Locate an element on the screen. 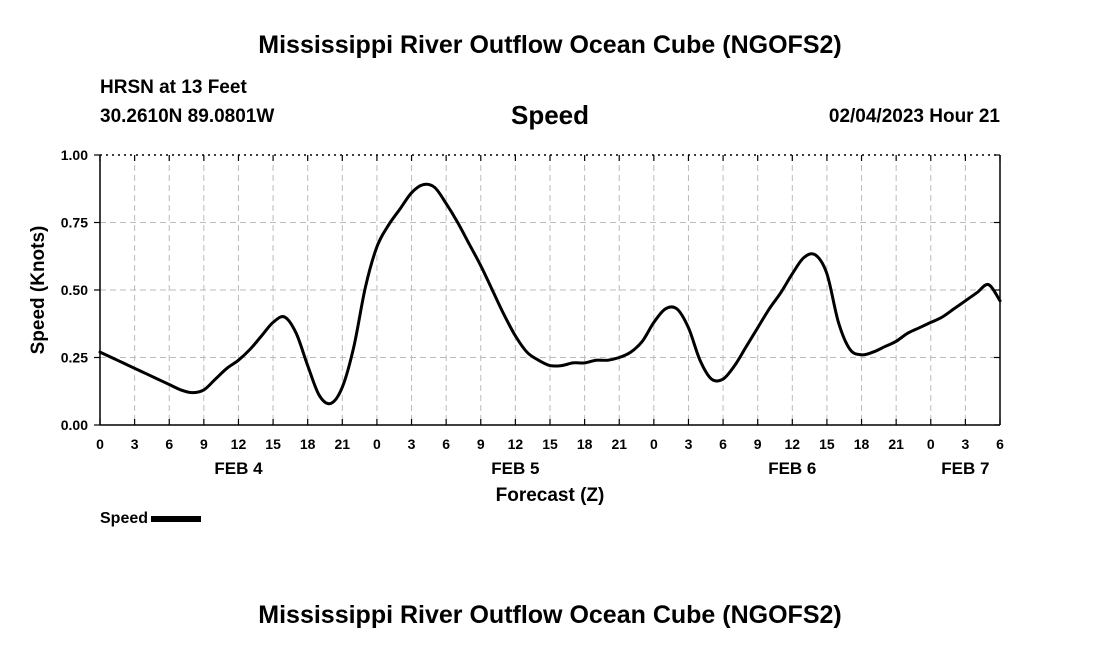 The width and height of the screenshot is (1100, 650). date-label: FEB 7 is located at coordinates (965, 468).